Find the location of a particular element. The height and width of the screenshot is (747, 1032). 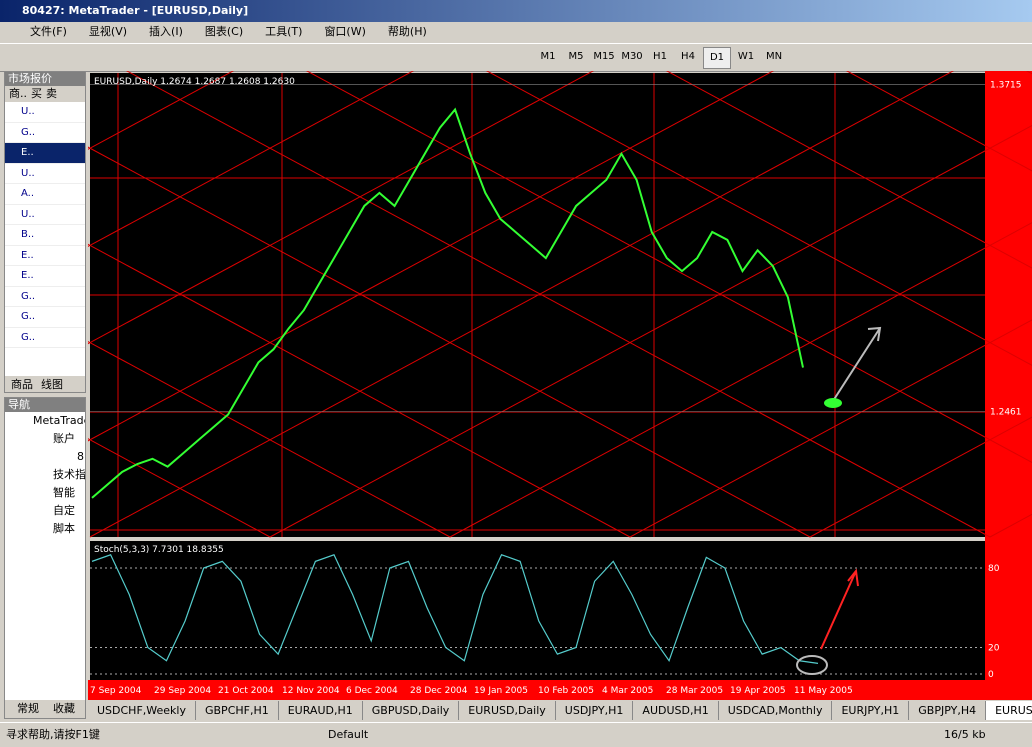

chart-tab: AUDUSD,H1 is located at coordinates (676, 710).